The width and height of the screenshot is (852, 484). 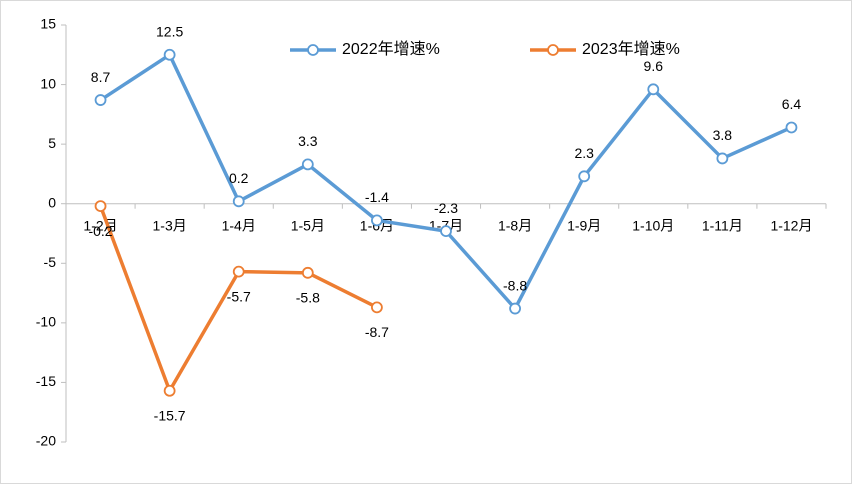 What do you see at coordinates (308, 225) in the screenshot?
I see `x-tick-label: 1-5月` at bounding box center [308, 225].